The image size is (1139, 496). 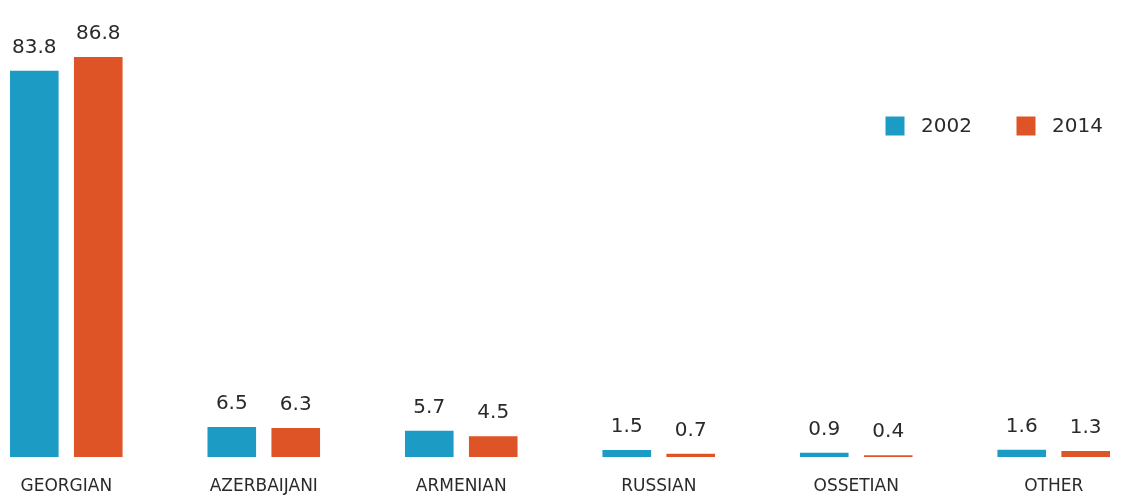 I want to click on x-tick-label: OTHER, so click(x=1054, y=484).